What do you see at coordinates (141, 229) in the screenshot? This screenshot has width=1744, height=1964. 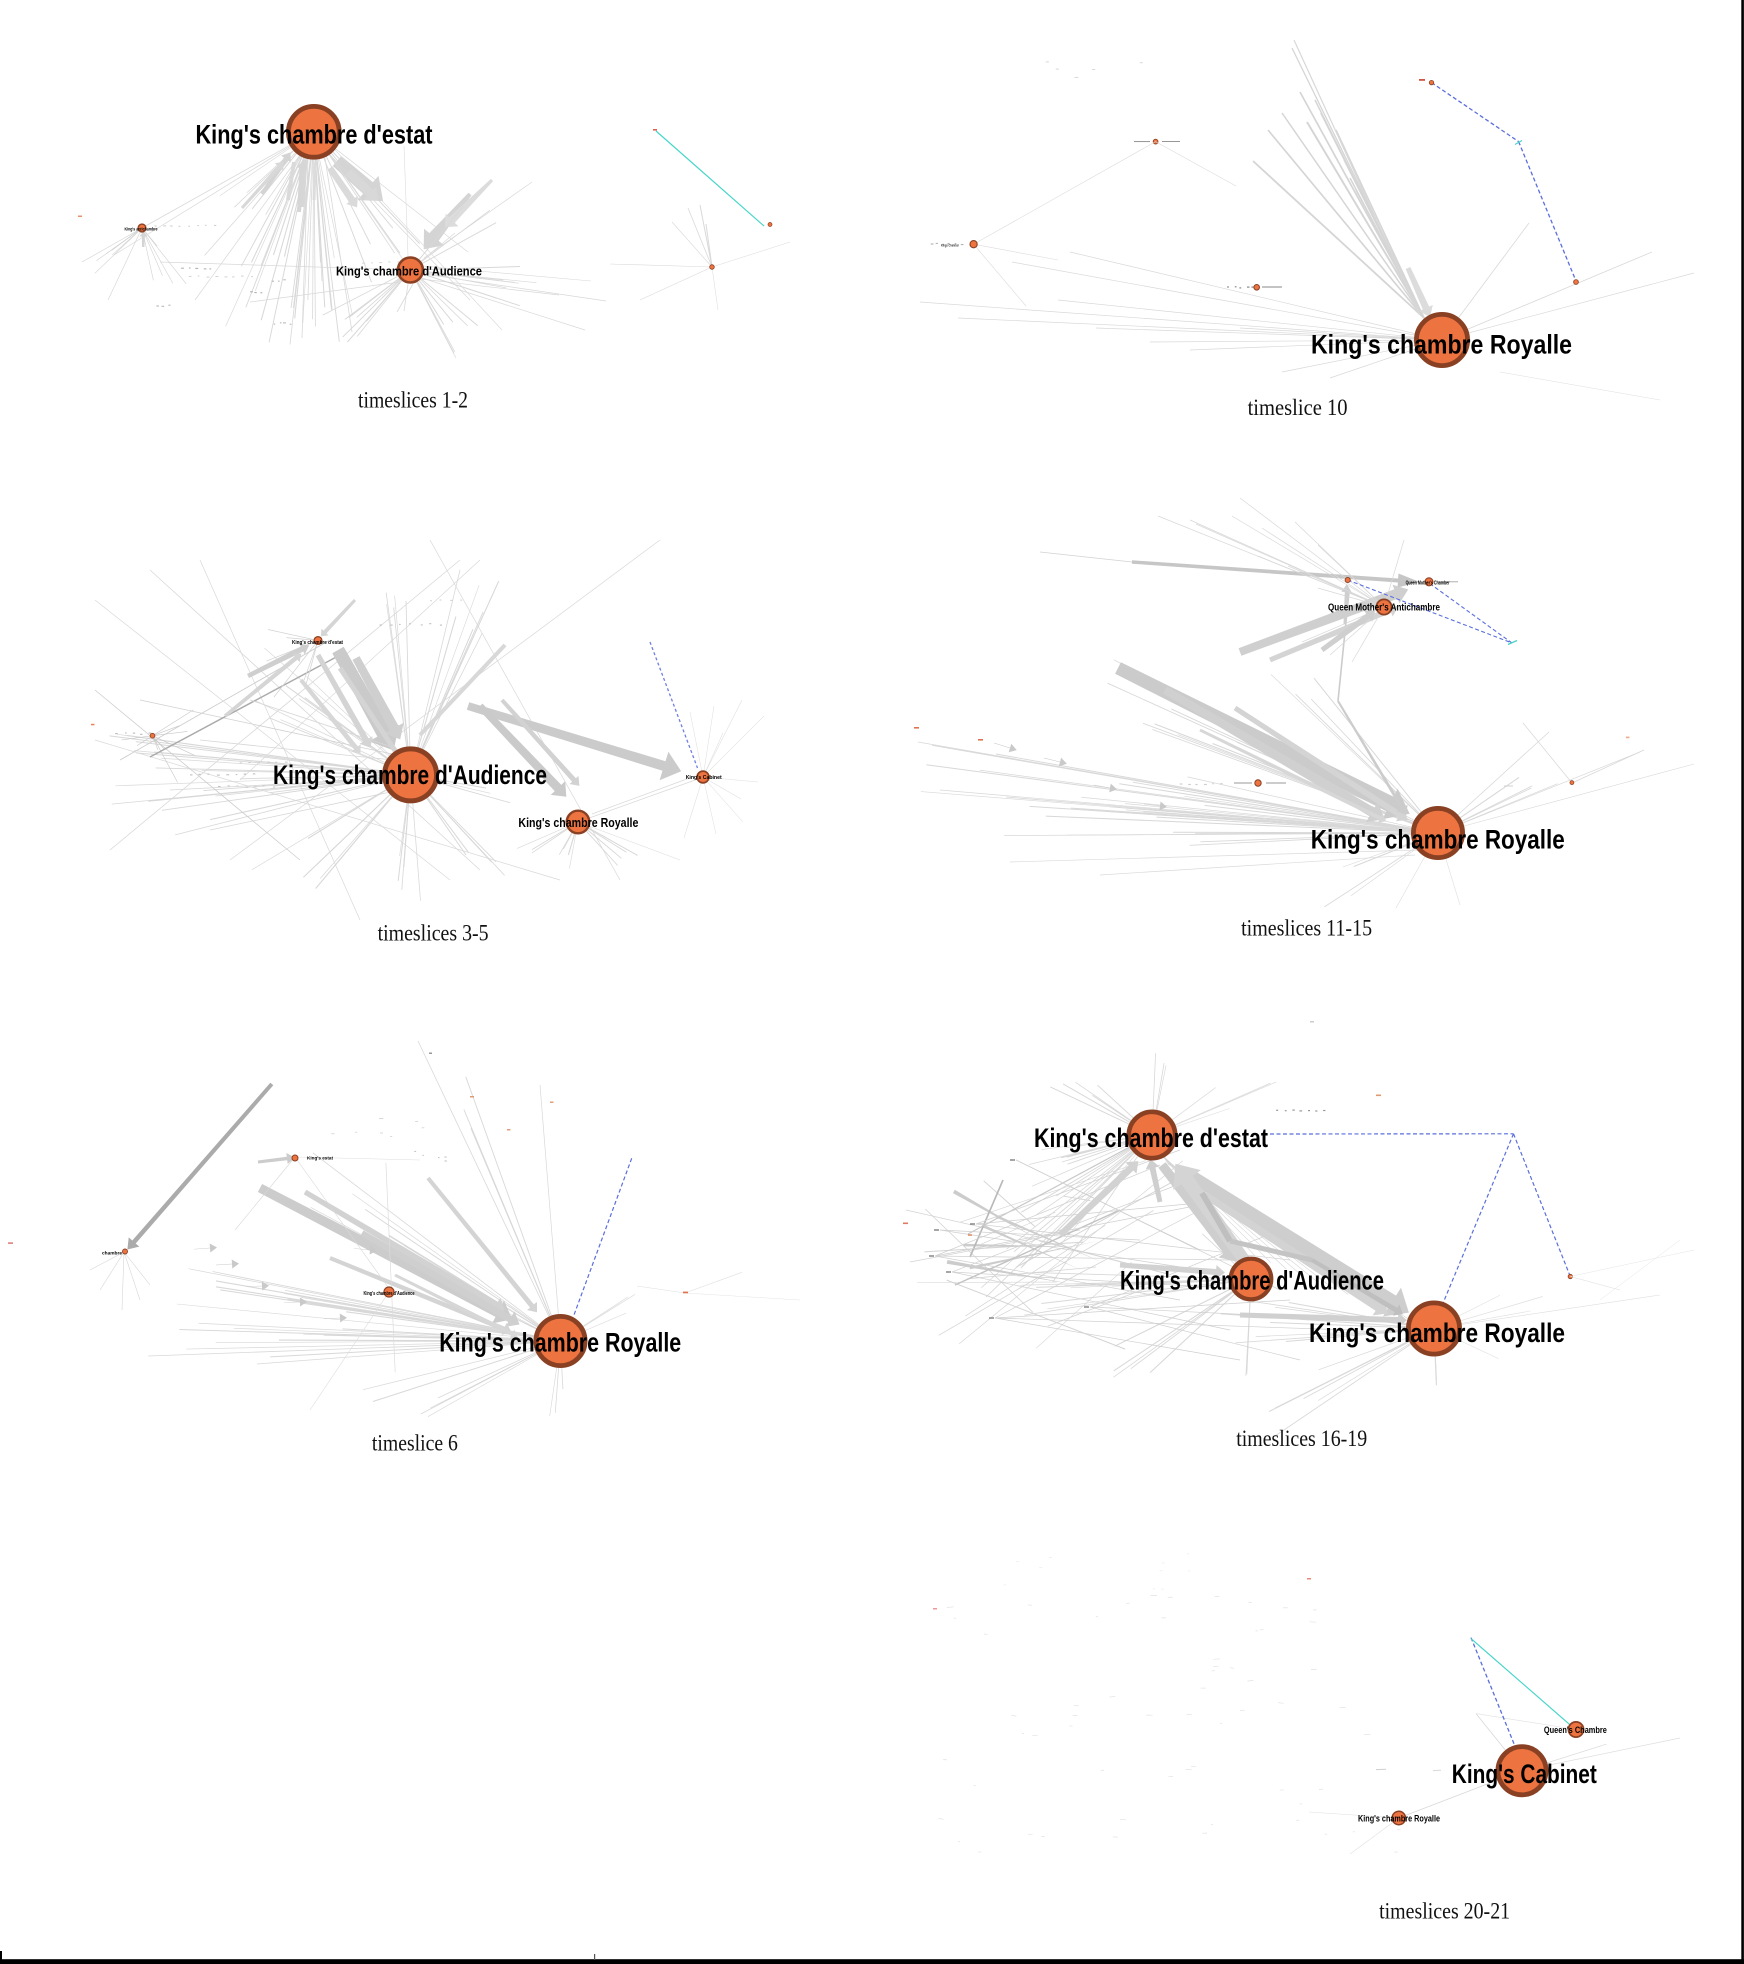 I see `svg-text: King's antichambre` at bounding box center [141, 229].